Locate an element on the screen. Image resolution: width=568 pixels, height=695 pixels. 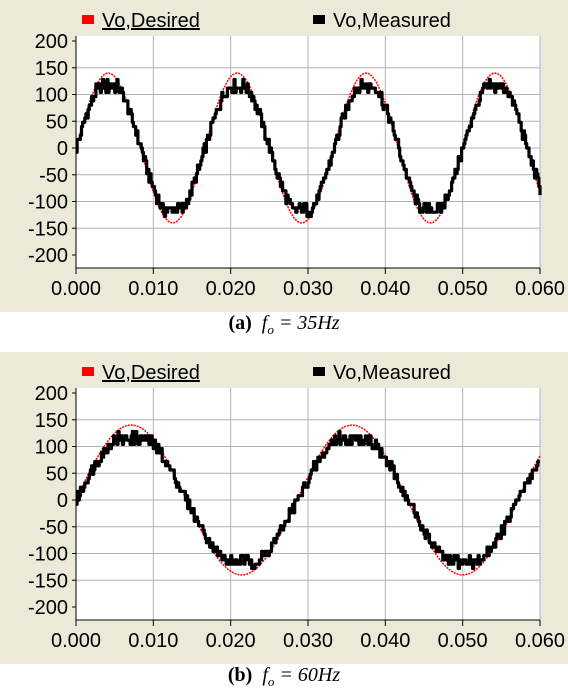
caption-a-sub: o is located at coordinates (270, 329).